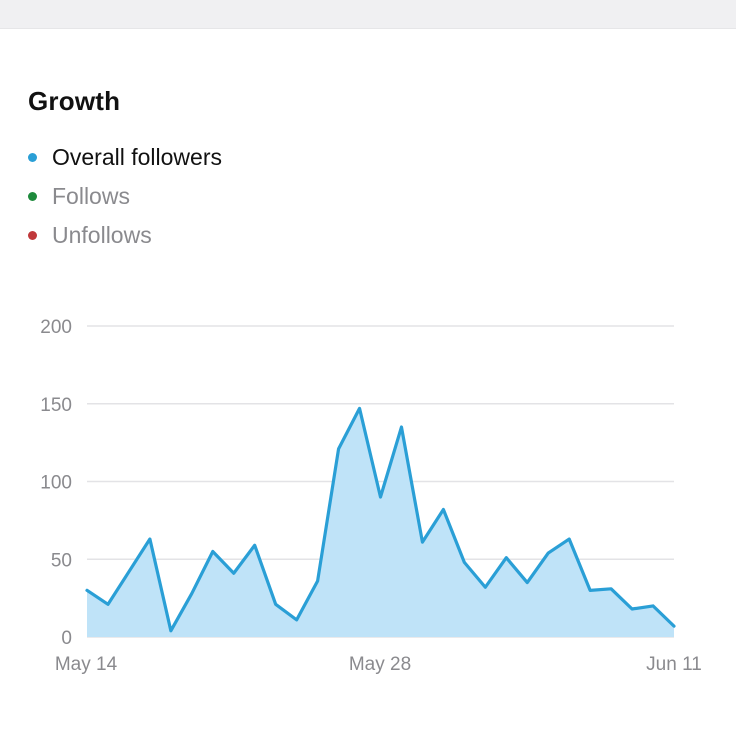 The width and height of the screenshot is (736, 736). Describe the element at coordinates (91, 196) in the screenshot. I see `legend-label: Follows` at that location.